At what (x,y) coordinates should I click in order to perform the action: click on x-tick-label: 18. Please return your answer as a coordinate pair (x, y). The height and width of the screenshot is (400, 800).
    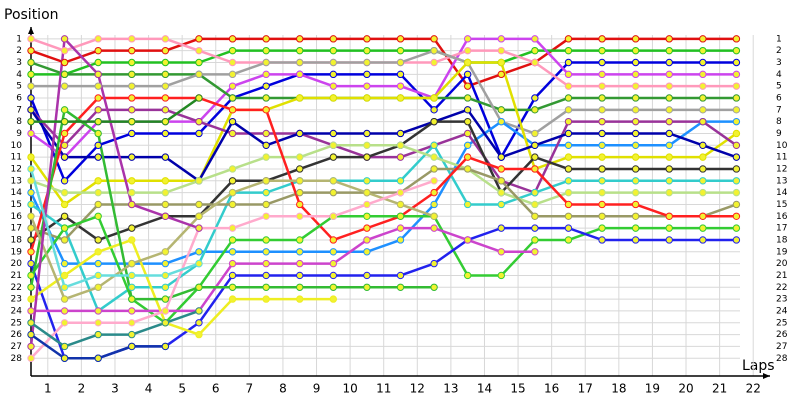
    Looking at the image, I should click on (618, 389).